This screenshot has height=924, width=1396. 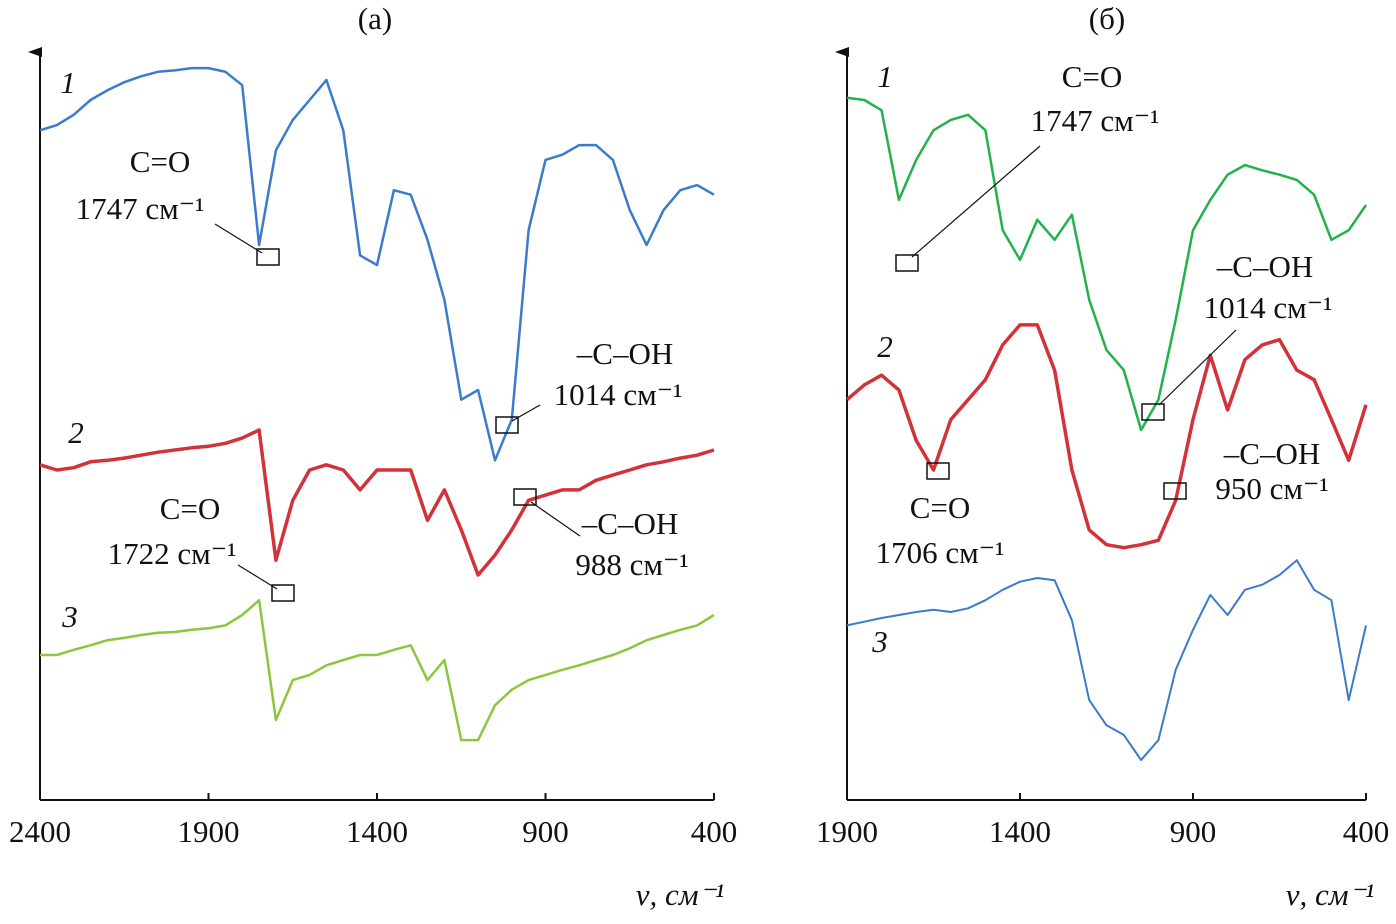 What do you see at coordinates (1271, 488) in the screenshot?
I see `annotation-text: 950 см⁻¹` at bounding box center [1271, 488].